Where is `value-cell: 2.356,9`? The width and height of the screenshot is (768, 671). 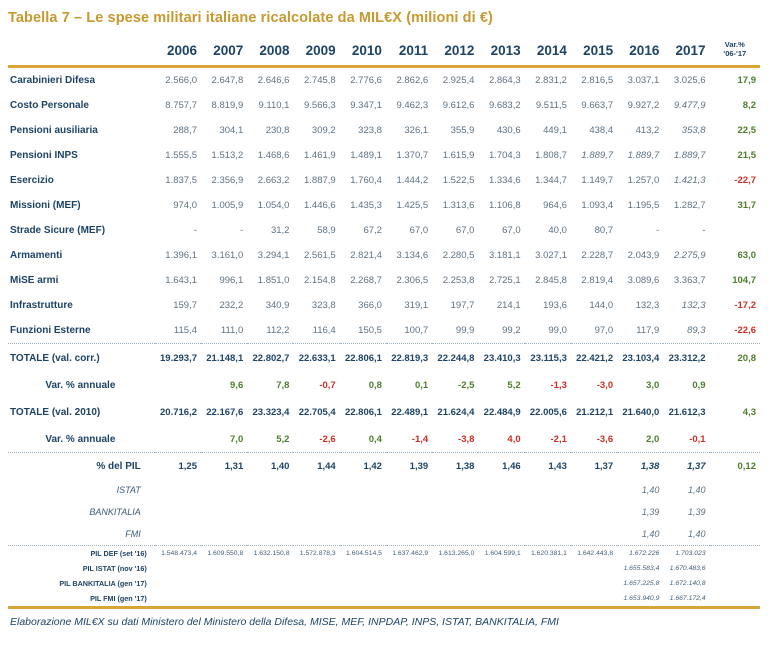
value-cell: 2.356,9 is located at coordinates (227, 180).